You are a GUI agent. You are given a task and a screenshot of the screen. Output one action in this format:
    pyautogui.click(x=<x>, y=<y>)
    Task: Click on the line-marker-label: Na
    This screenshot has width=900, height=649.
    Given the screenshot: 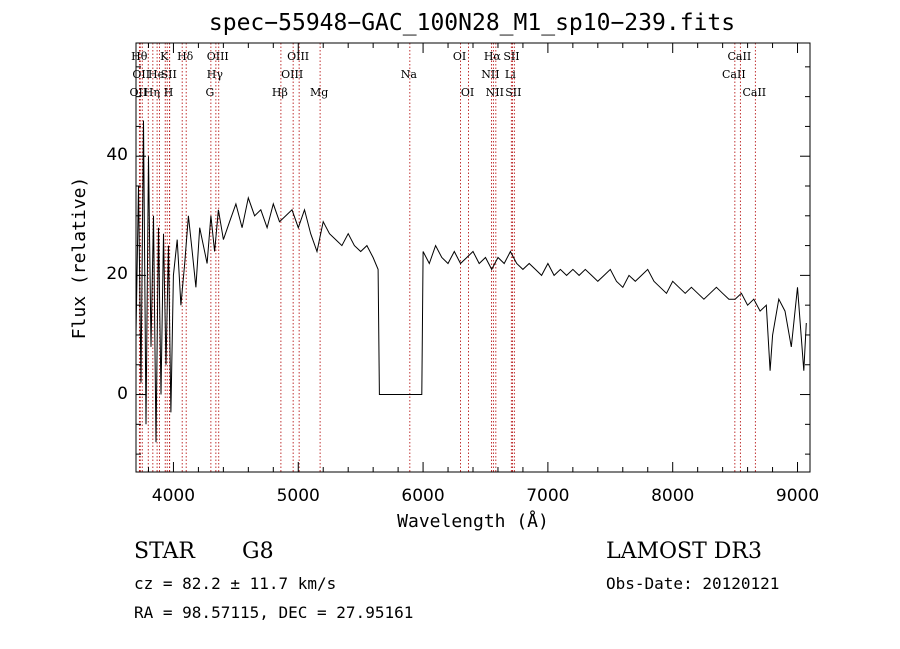 What is the action you would take?
    pyautogui.click(x=409, y=74)
    